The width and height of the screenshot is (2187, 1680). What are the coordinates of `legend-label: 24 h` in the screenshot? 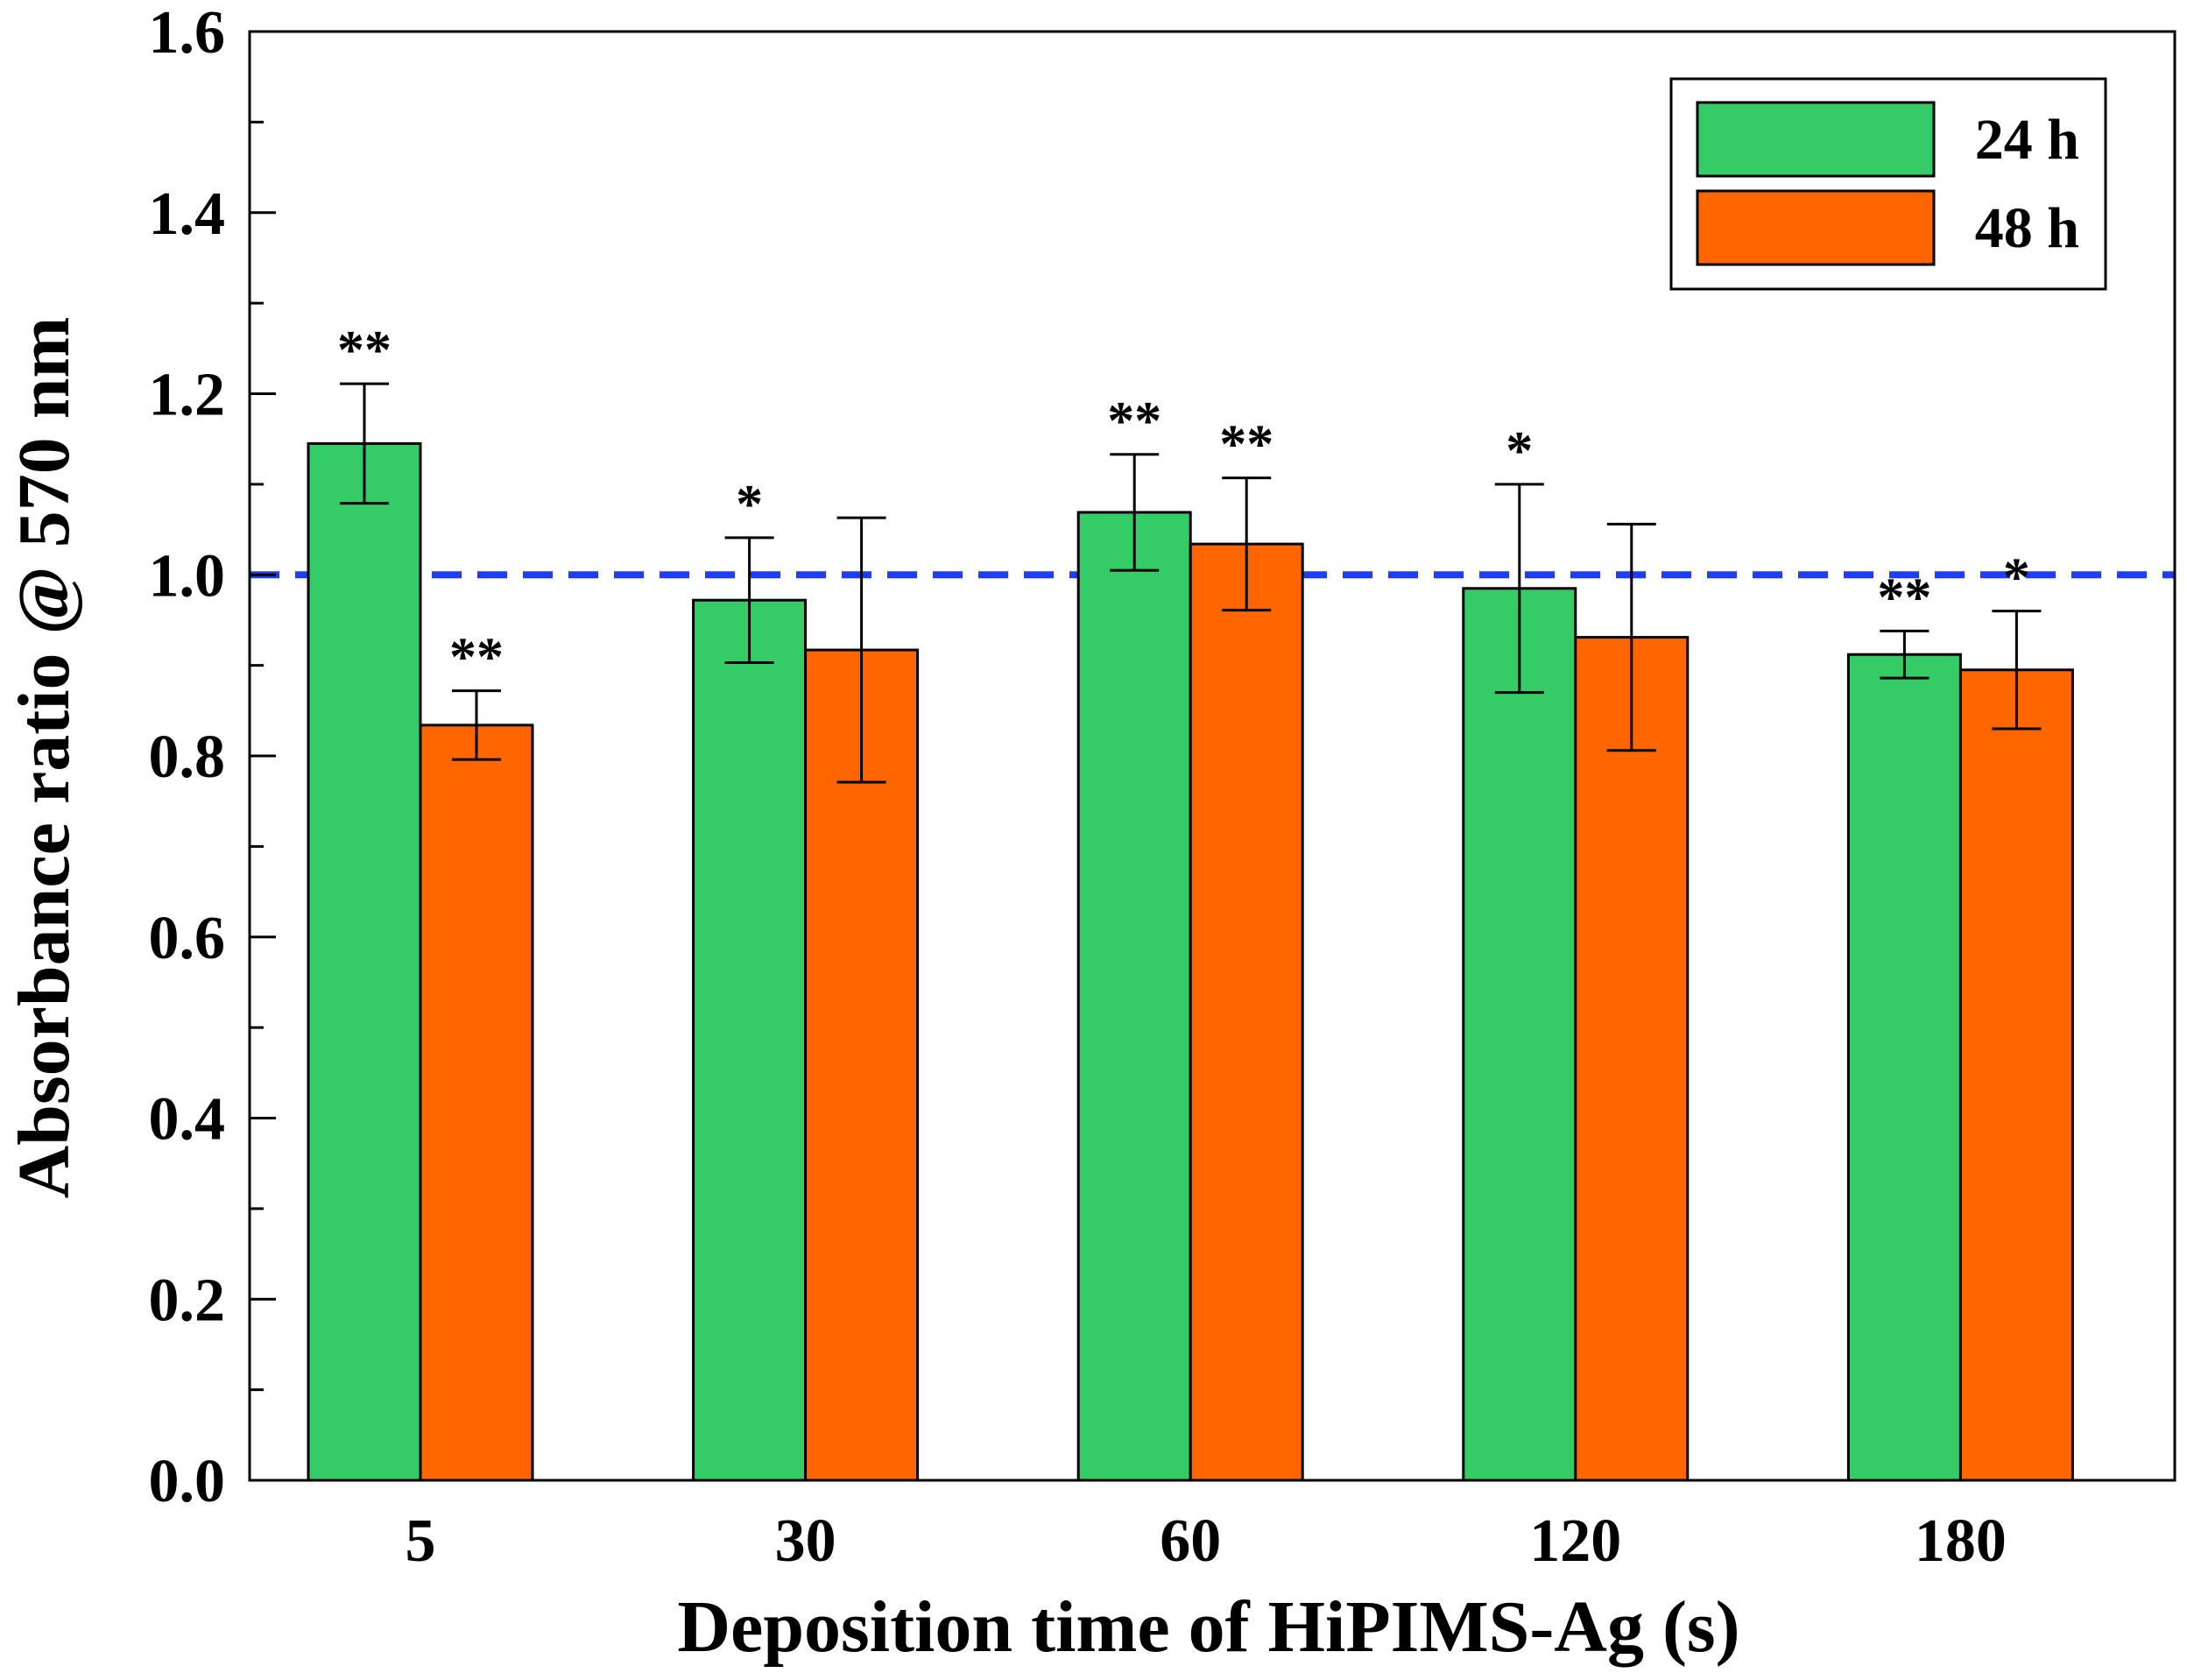 It's located at (2027, 140).